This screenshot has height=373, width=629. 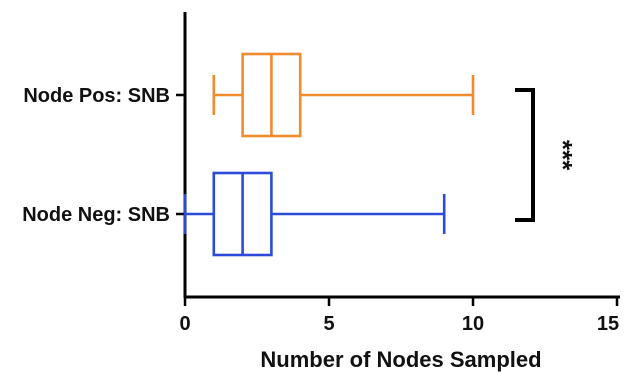 I want to click on x-axis-title: Number of Nodes Sampled, so click(x=400, y=359).